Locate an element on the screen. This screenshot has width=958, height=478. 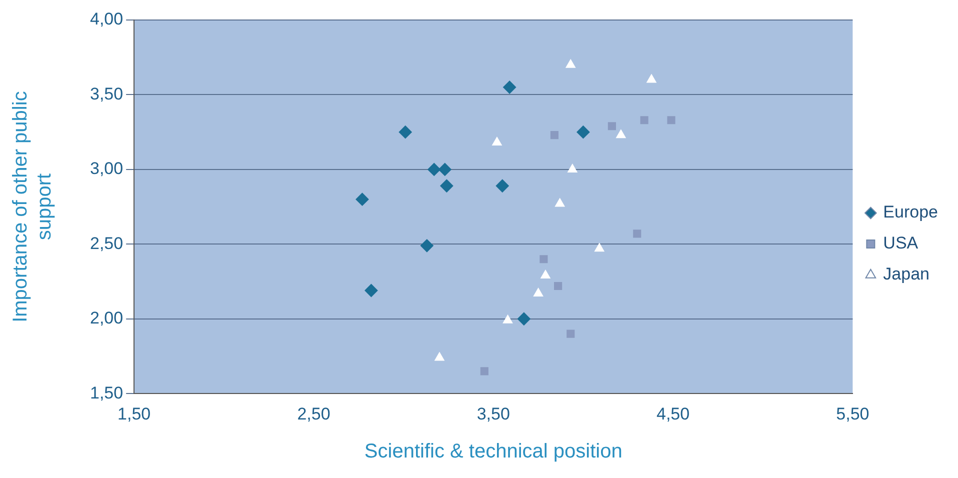
x-tick-label: 4,50 is located at coordinates (673, 414).